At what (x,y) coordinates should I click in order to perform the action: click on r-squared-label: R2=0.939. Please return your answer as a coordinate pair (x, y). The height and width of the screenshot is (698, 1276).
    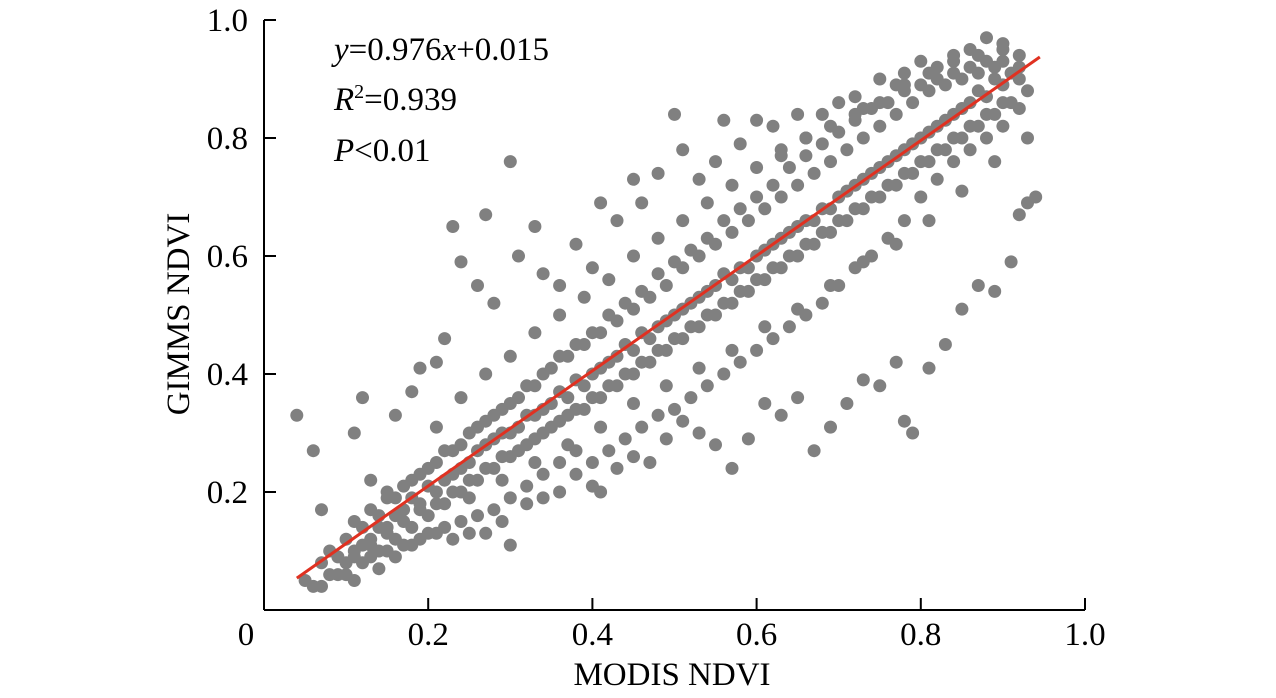
    Looking at the image, I should click on (395, 99).